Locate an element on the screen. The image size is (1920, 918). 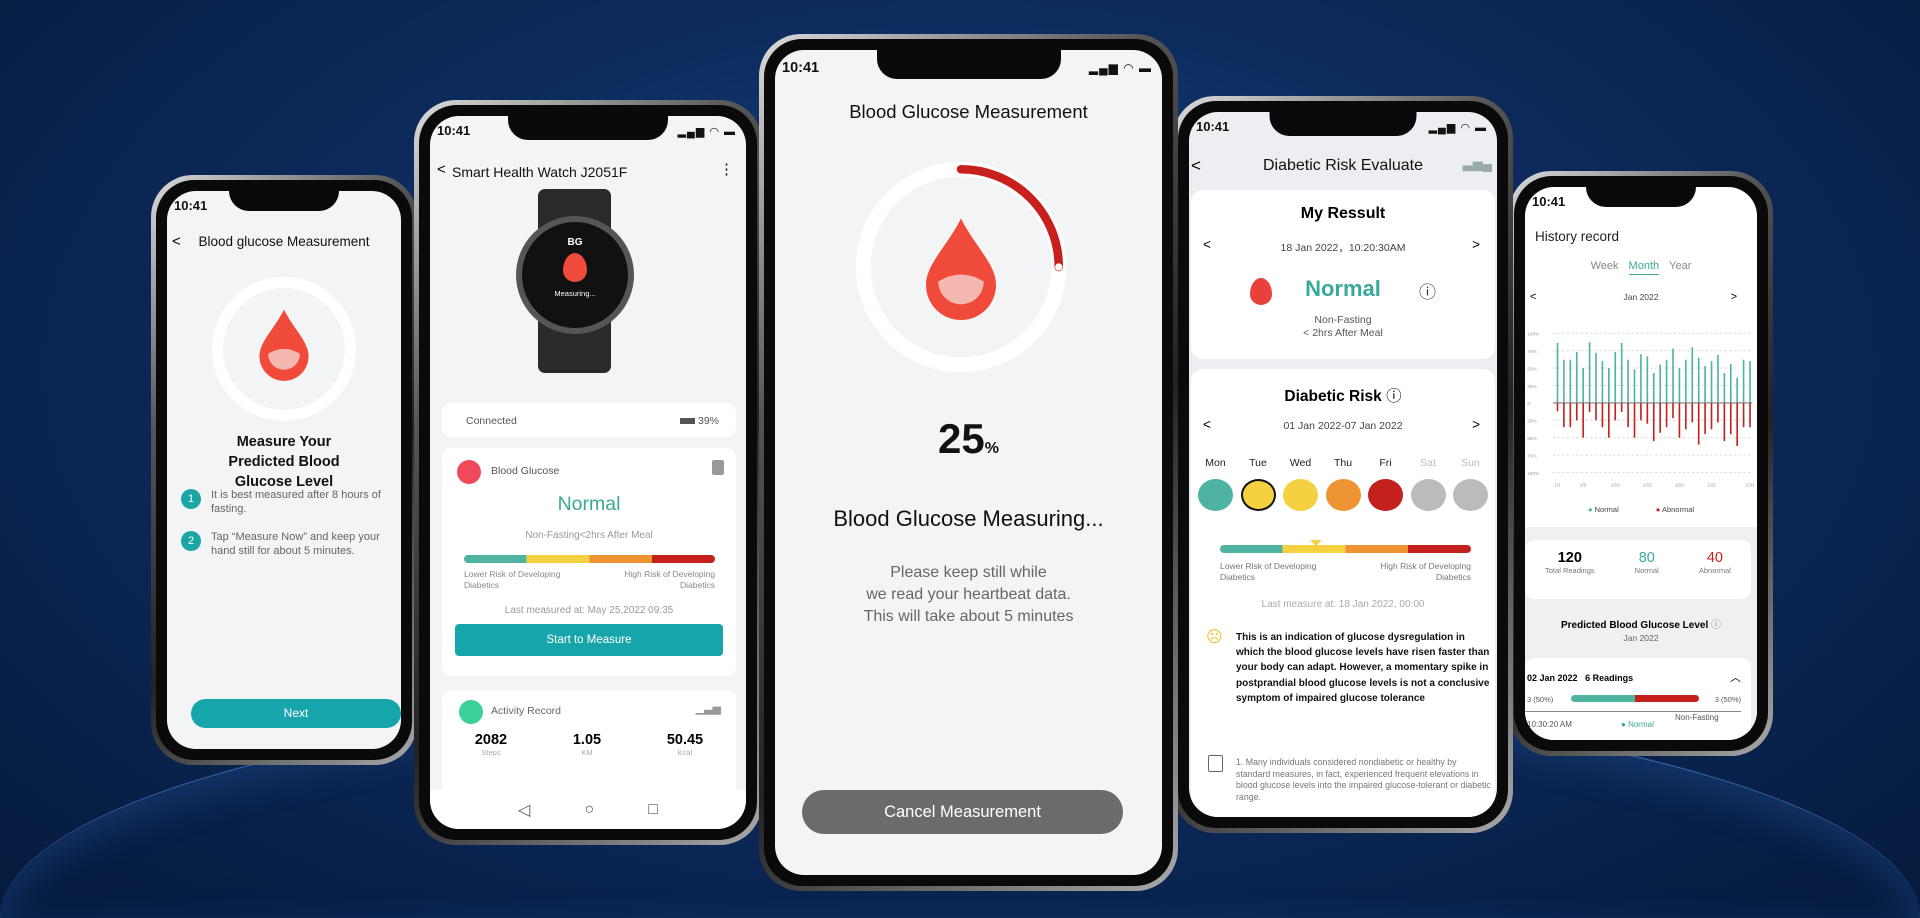
period-tabs: Week Month Year is located at coordinates (1641, 267).